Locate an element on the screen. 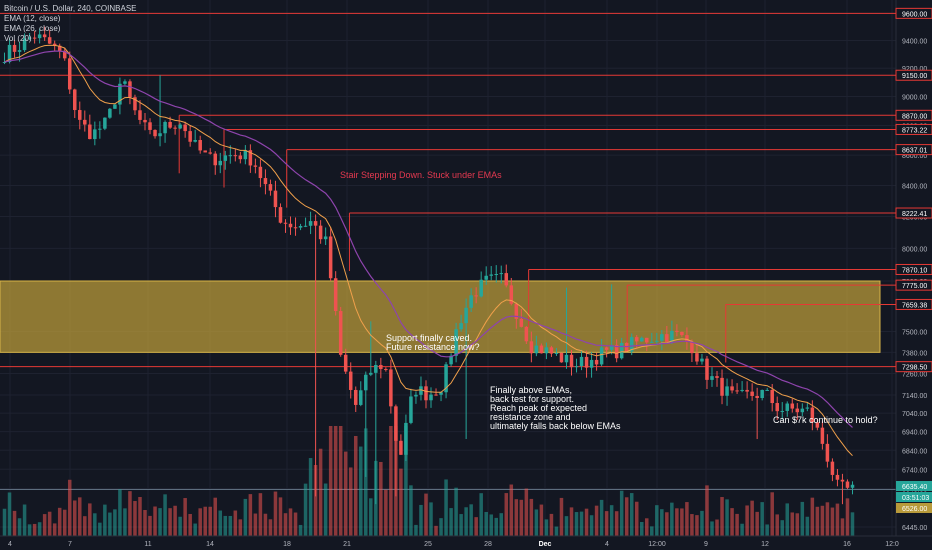 Image resolution: width=932 pixels, height=550 pixels. level-price-label: 8870.00 is located at coordinates (914, 116).